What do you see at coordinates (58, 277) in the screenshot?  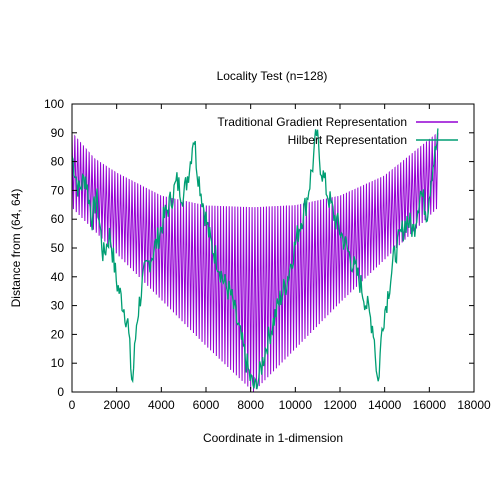 I see `y-tick-label: 40` at bounding box center [58, 277].